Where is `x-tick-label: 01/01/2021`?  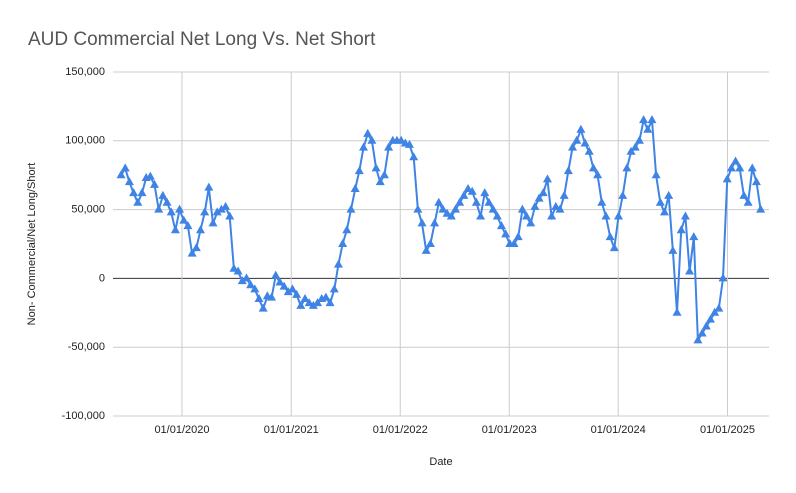
x-tick-label: 01/01/2021 is located at coordinates (291, 430).